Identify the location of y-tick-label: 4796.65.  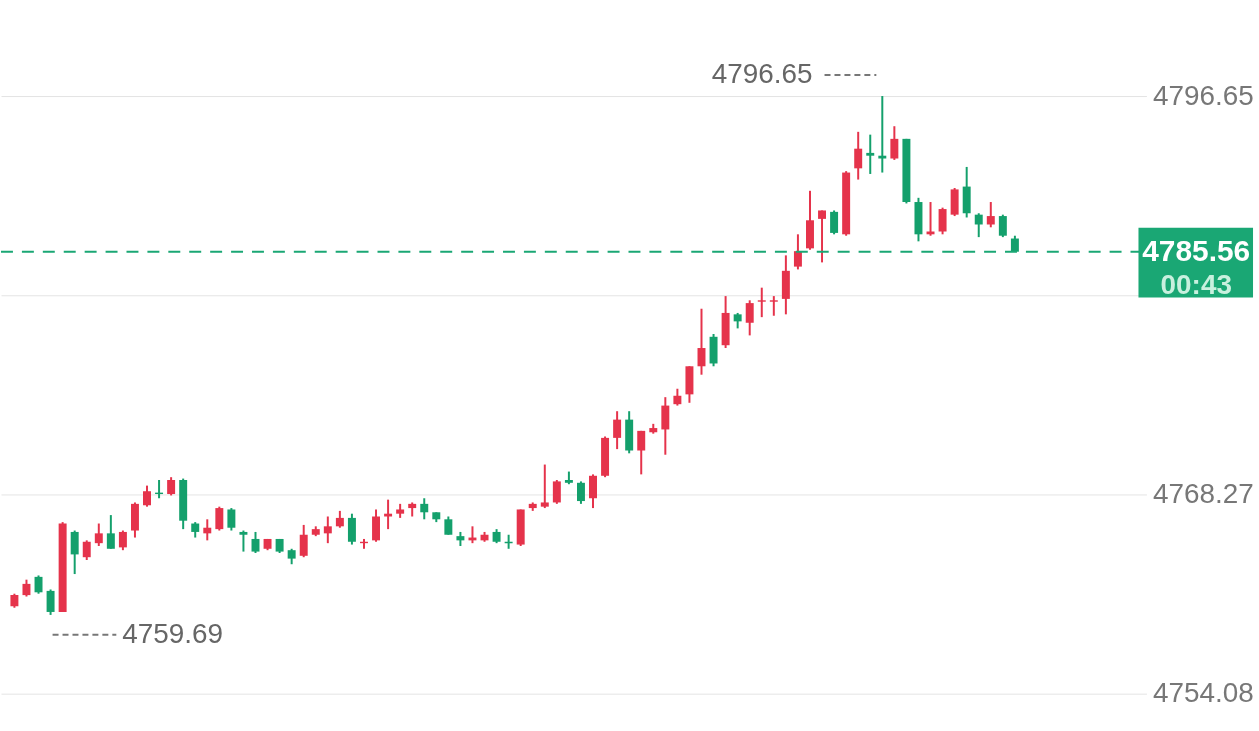
(1203, 95).